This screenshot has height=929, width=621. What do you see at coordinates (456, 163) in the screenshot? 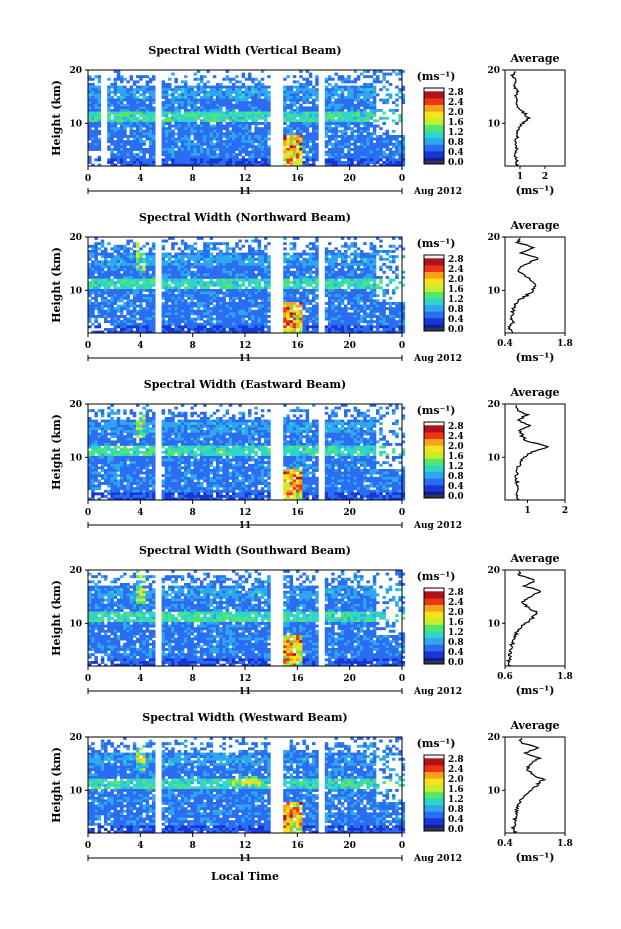
I see `colorbar-tick-label: 0.0` at bounding box center [456, 163].